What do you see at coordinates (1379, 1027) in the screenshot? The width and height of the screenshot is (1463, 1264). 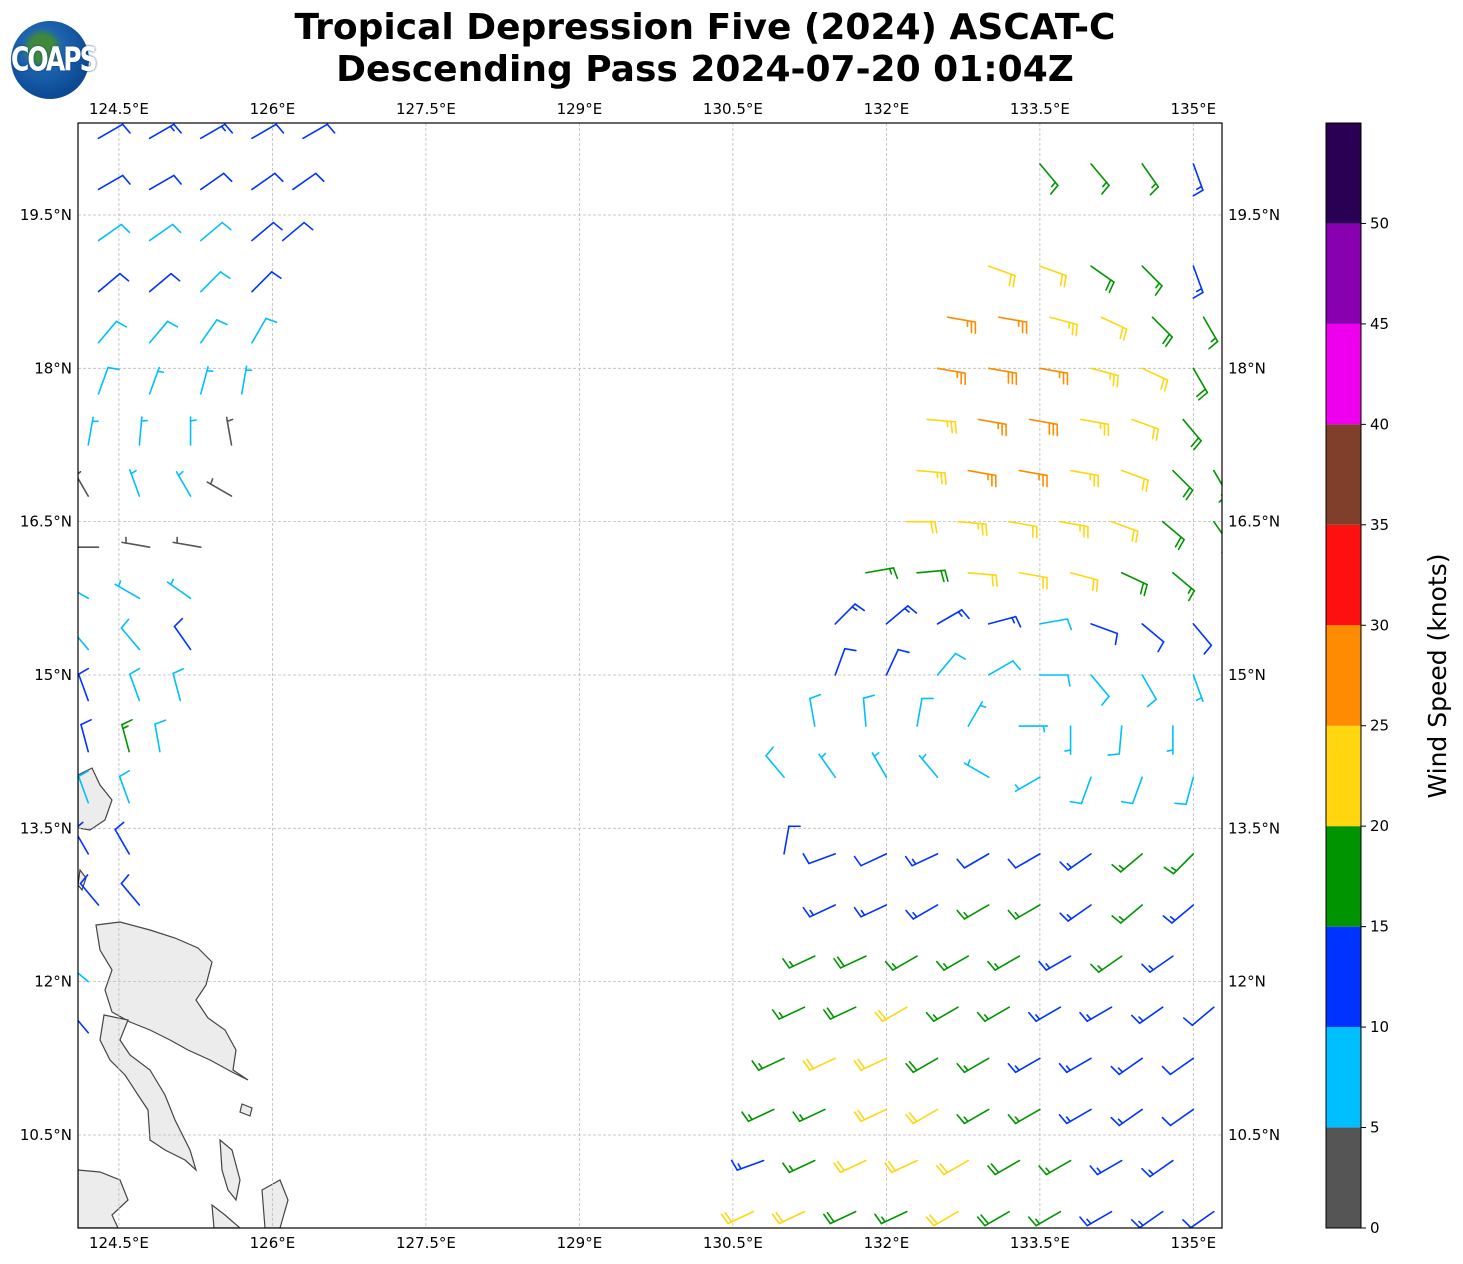 I see `colorbar-tick-label: 10` at bounding box center [1379, 1027].